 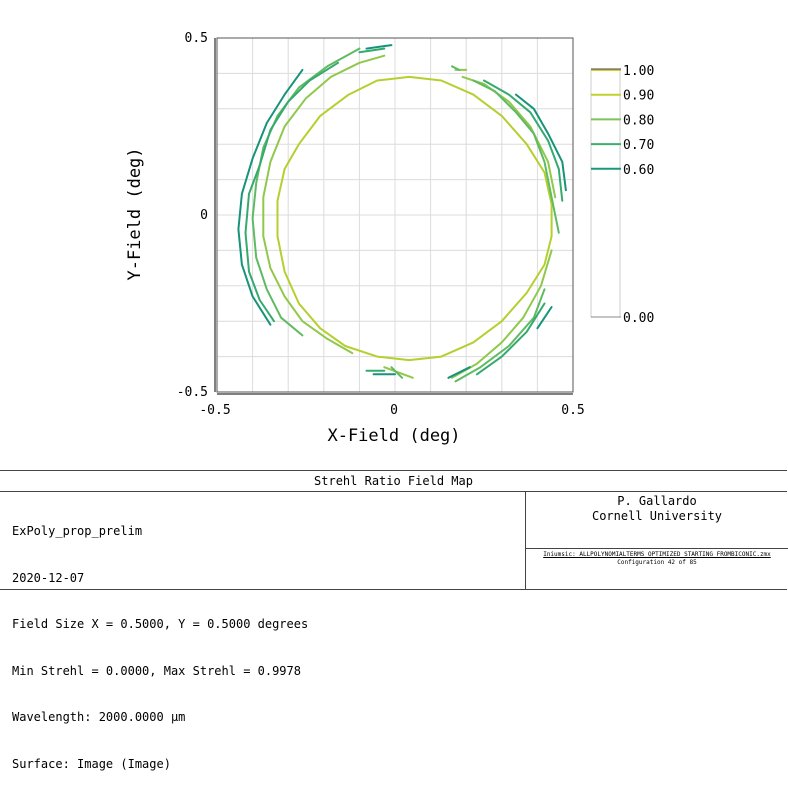 What do you see at coordinates (99, 717) in the screenshot?
I see `info-line-wavelength: Wavelength: 2000.0000 µm` at bounding box center [99, 717].